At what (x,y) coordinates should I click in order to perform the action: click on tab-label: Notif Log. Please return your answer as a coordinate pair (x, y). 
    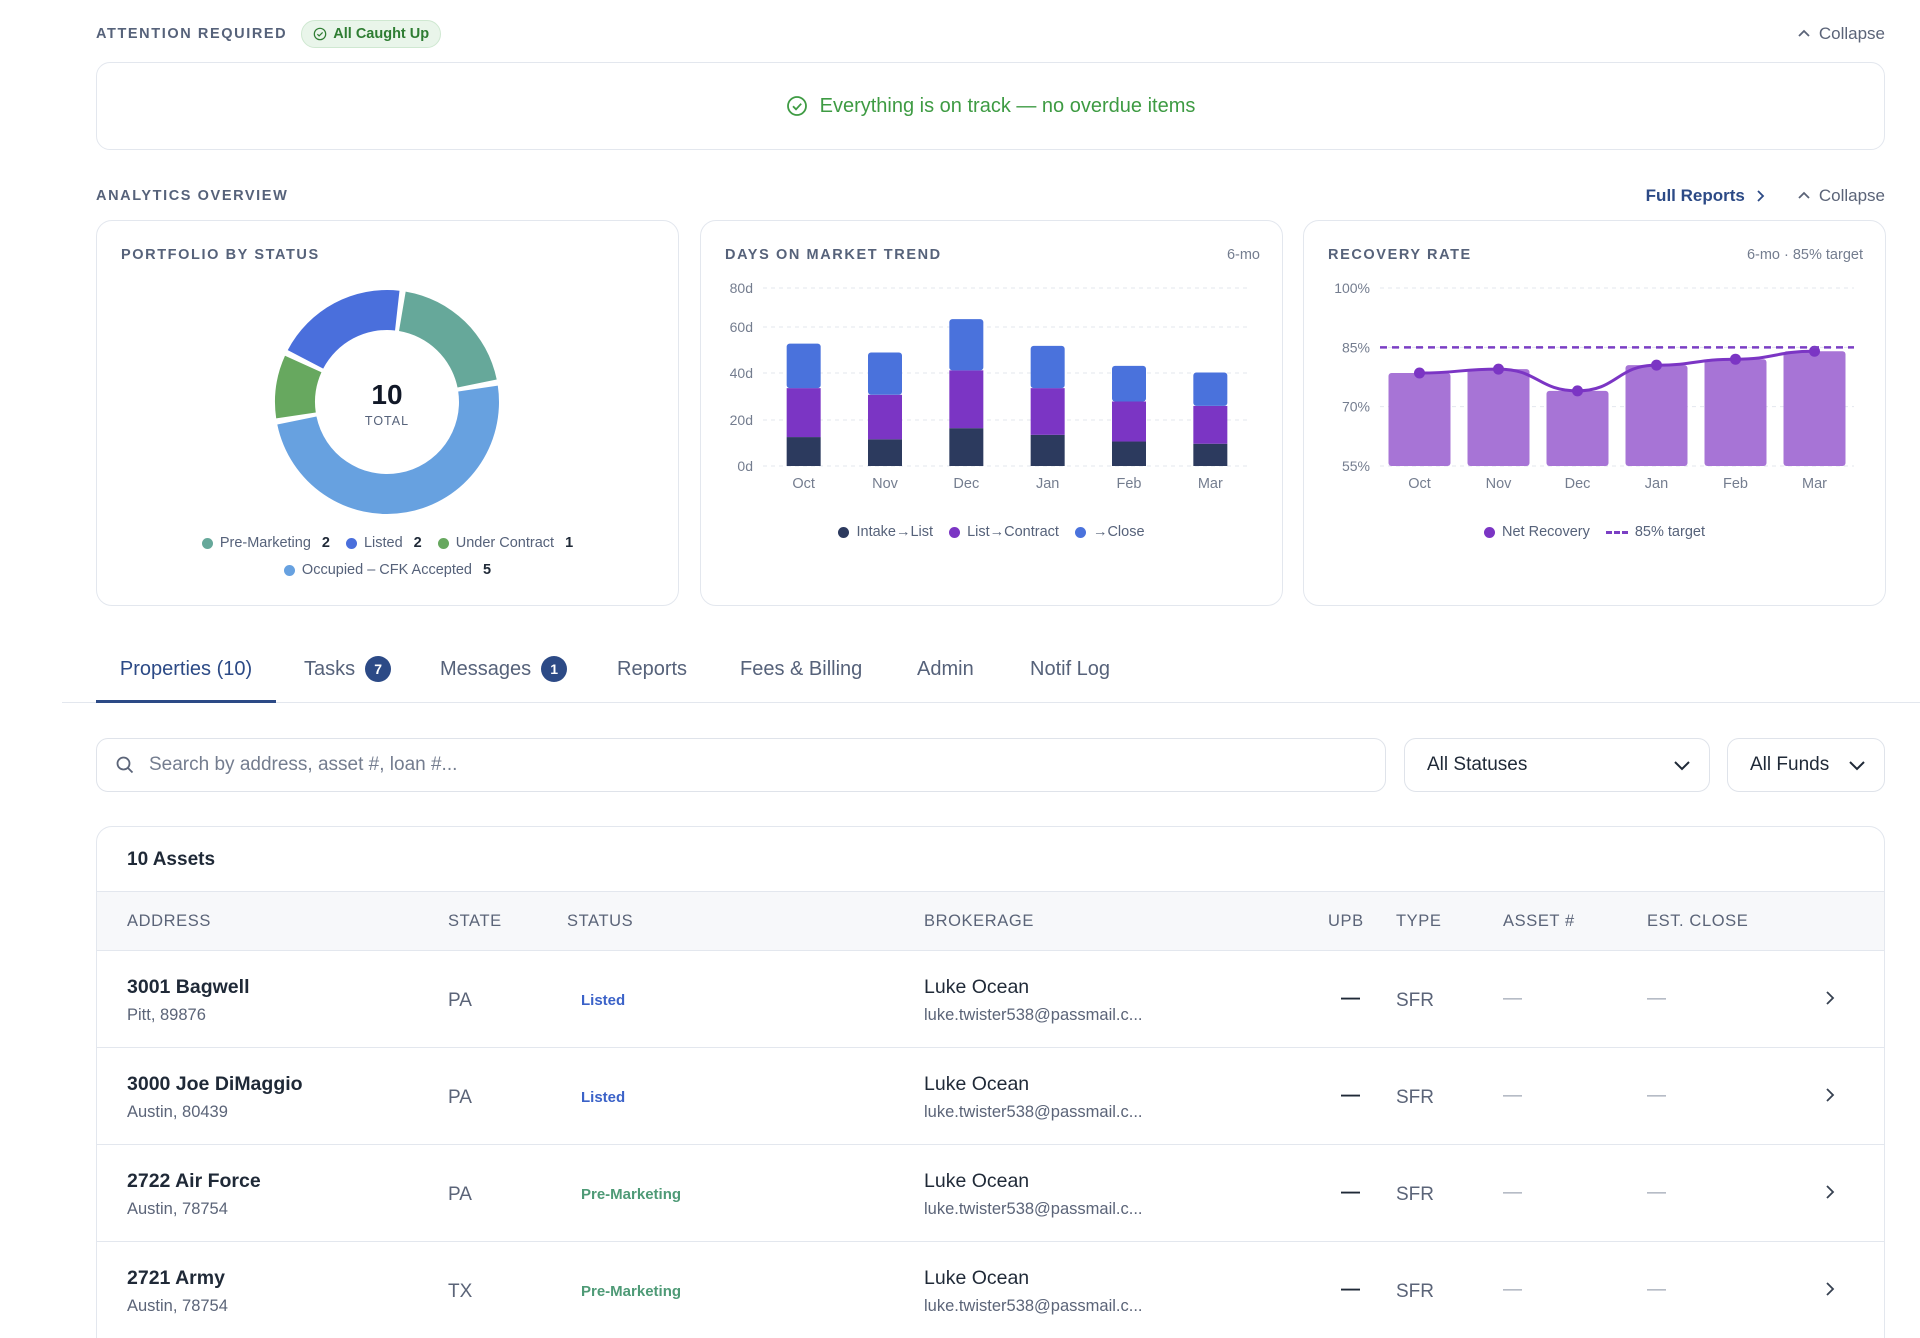
    Looking at the image, I should click on (1070, 669).